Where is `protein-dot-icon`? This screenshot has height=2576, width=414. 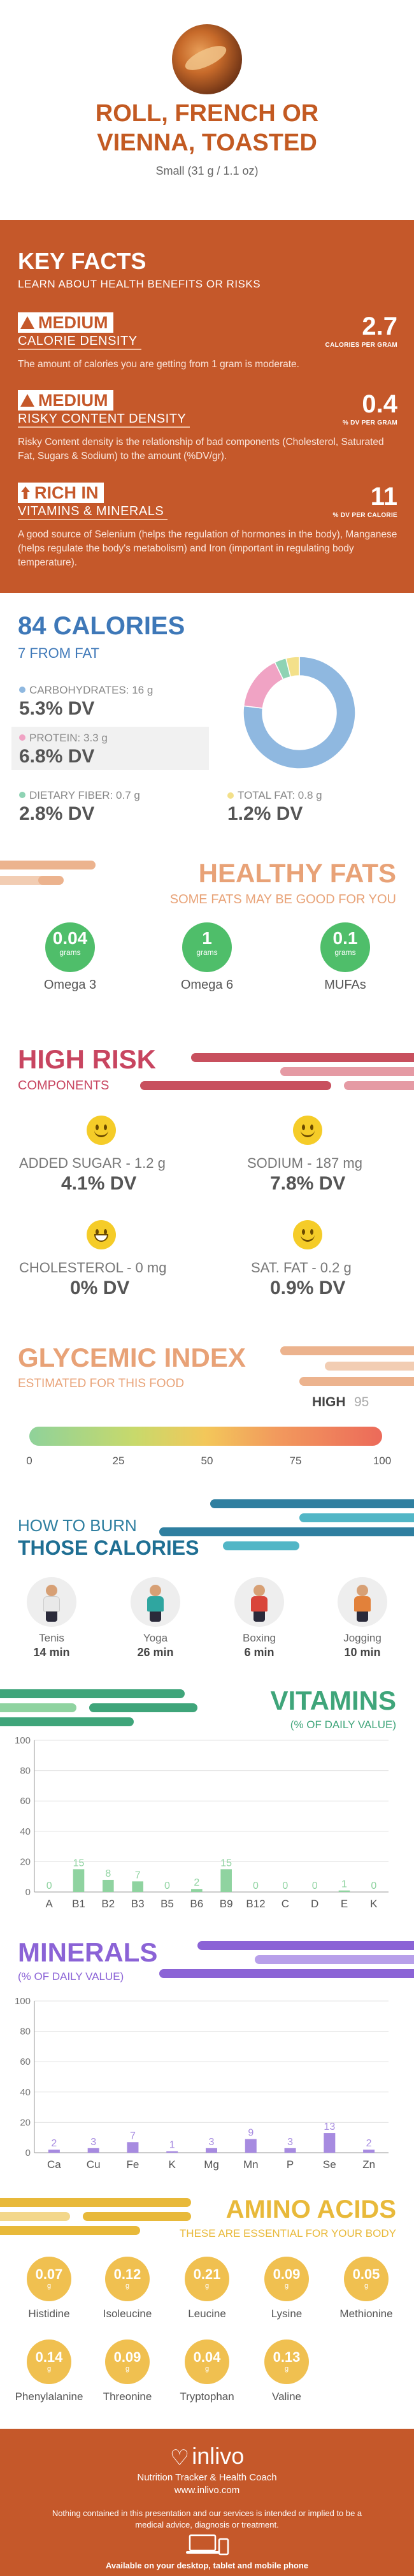
protein-dot-icon is located at coordinates (22, 737).